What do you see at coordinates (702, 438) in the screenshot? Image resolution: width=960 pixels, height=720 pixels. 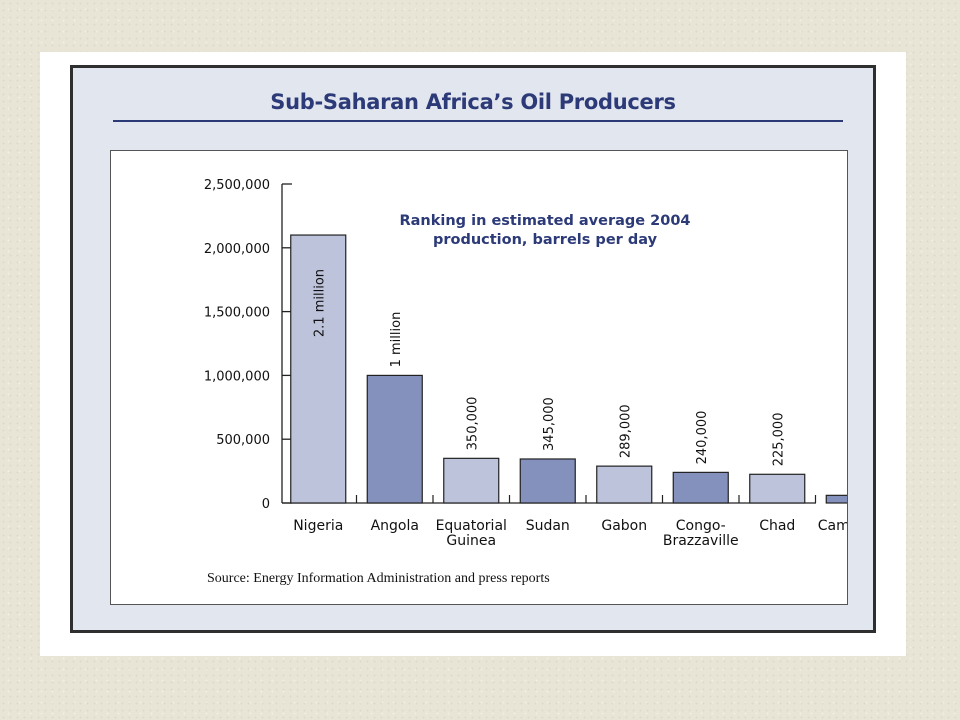 I see `data-label: 240,000` at bounding box center [702, 438].